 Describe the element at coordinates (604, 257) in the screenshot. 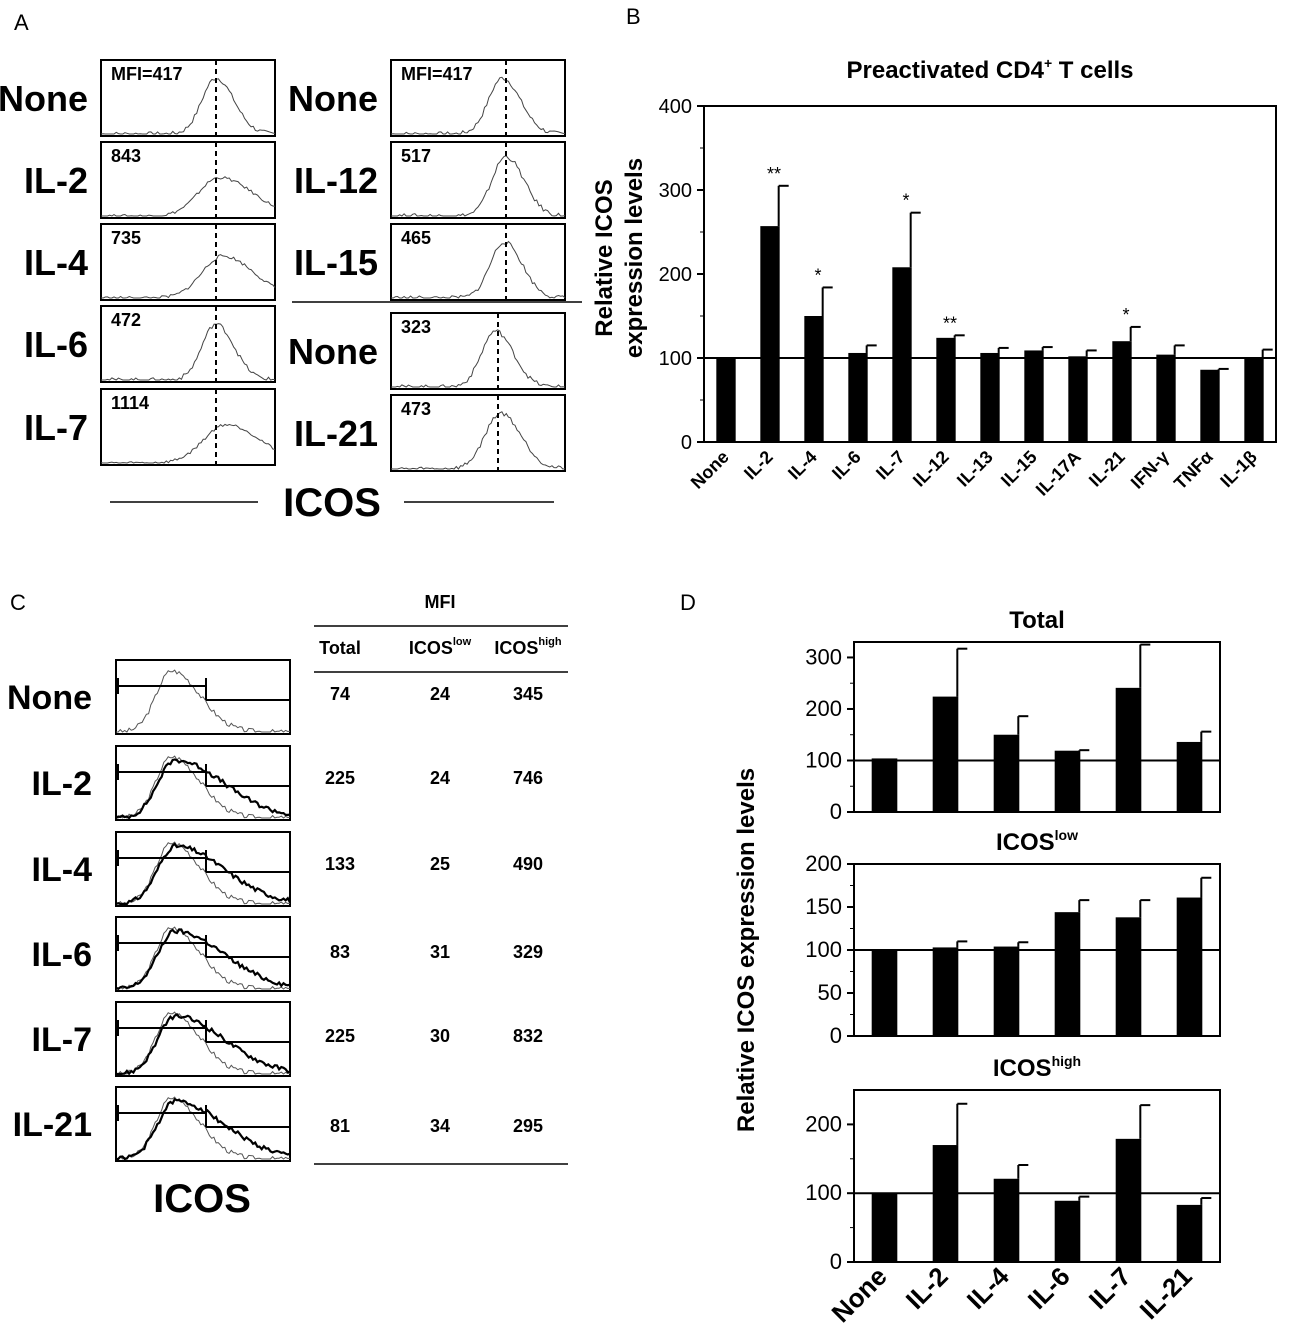

I see `chart-b-ylabel-line1: Relative ICOS` at that location.